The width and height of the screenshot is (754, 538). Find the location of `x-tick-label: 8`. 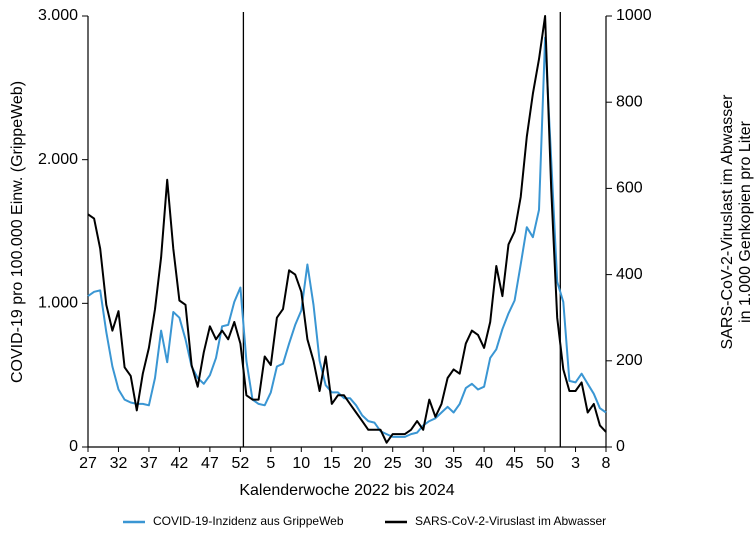

x-tick-label: 8 is located at coordinates (606, 463).